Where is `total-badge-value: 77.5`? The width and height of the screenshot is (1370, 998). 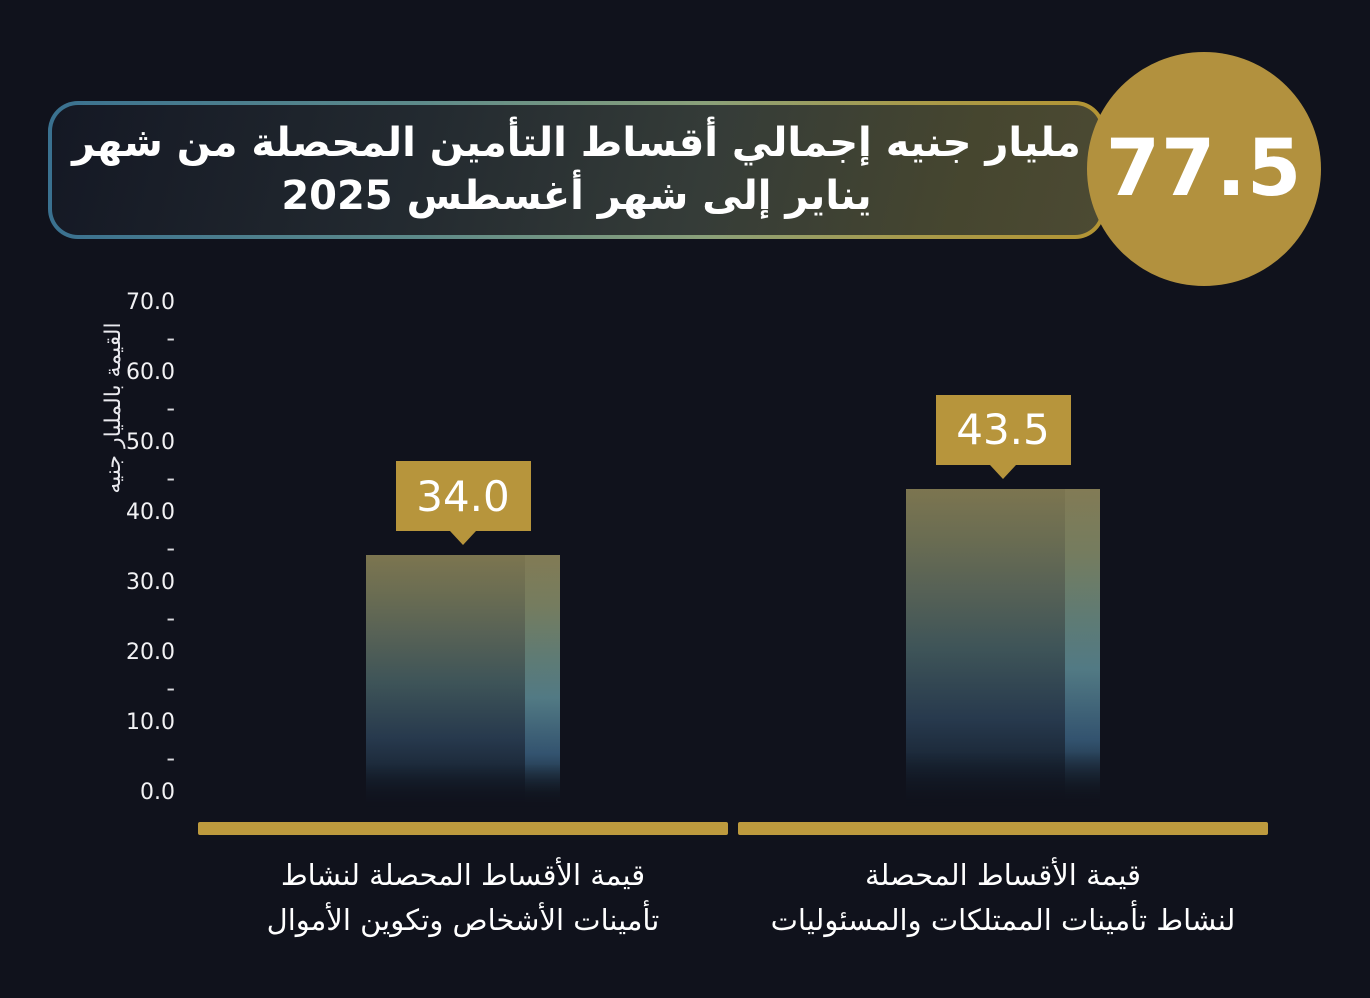
total-badge-value: 77.5 is located at coordinates (1204, 169).